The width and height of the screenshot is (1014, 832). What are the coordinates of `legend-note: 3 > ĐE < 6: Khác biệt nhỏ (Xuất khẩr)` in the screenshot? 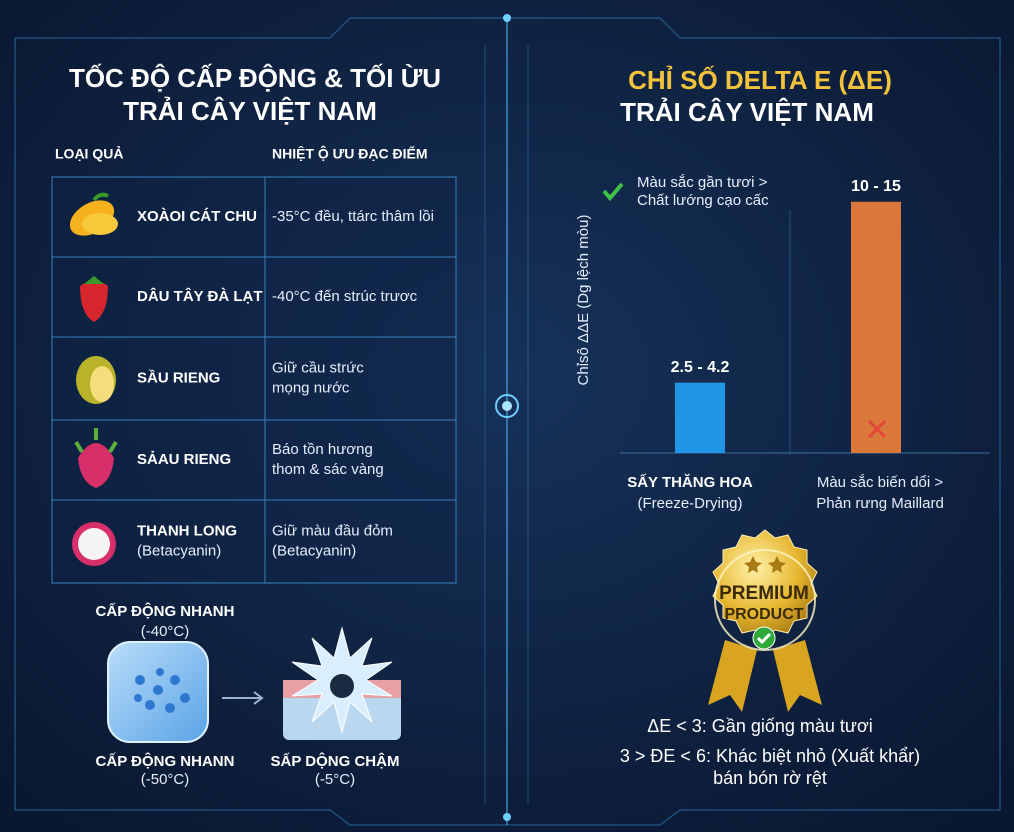 It's located at (770, 756).